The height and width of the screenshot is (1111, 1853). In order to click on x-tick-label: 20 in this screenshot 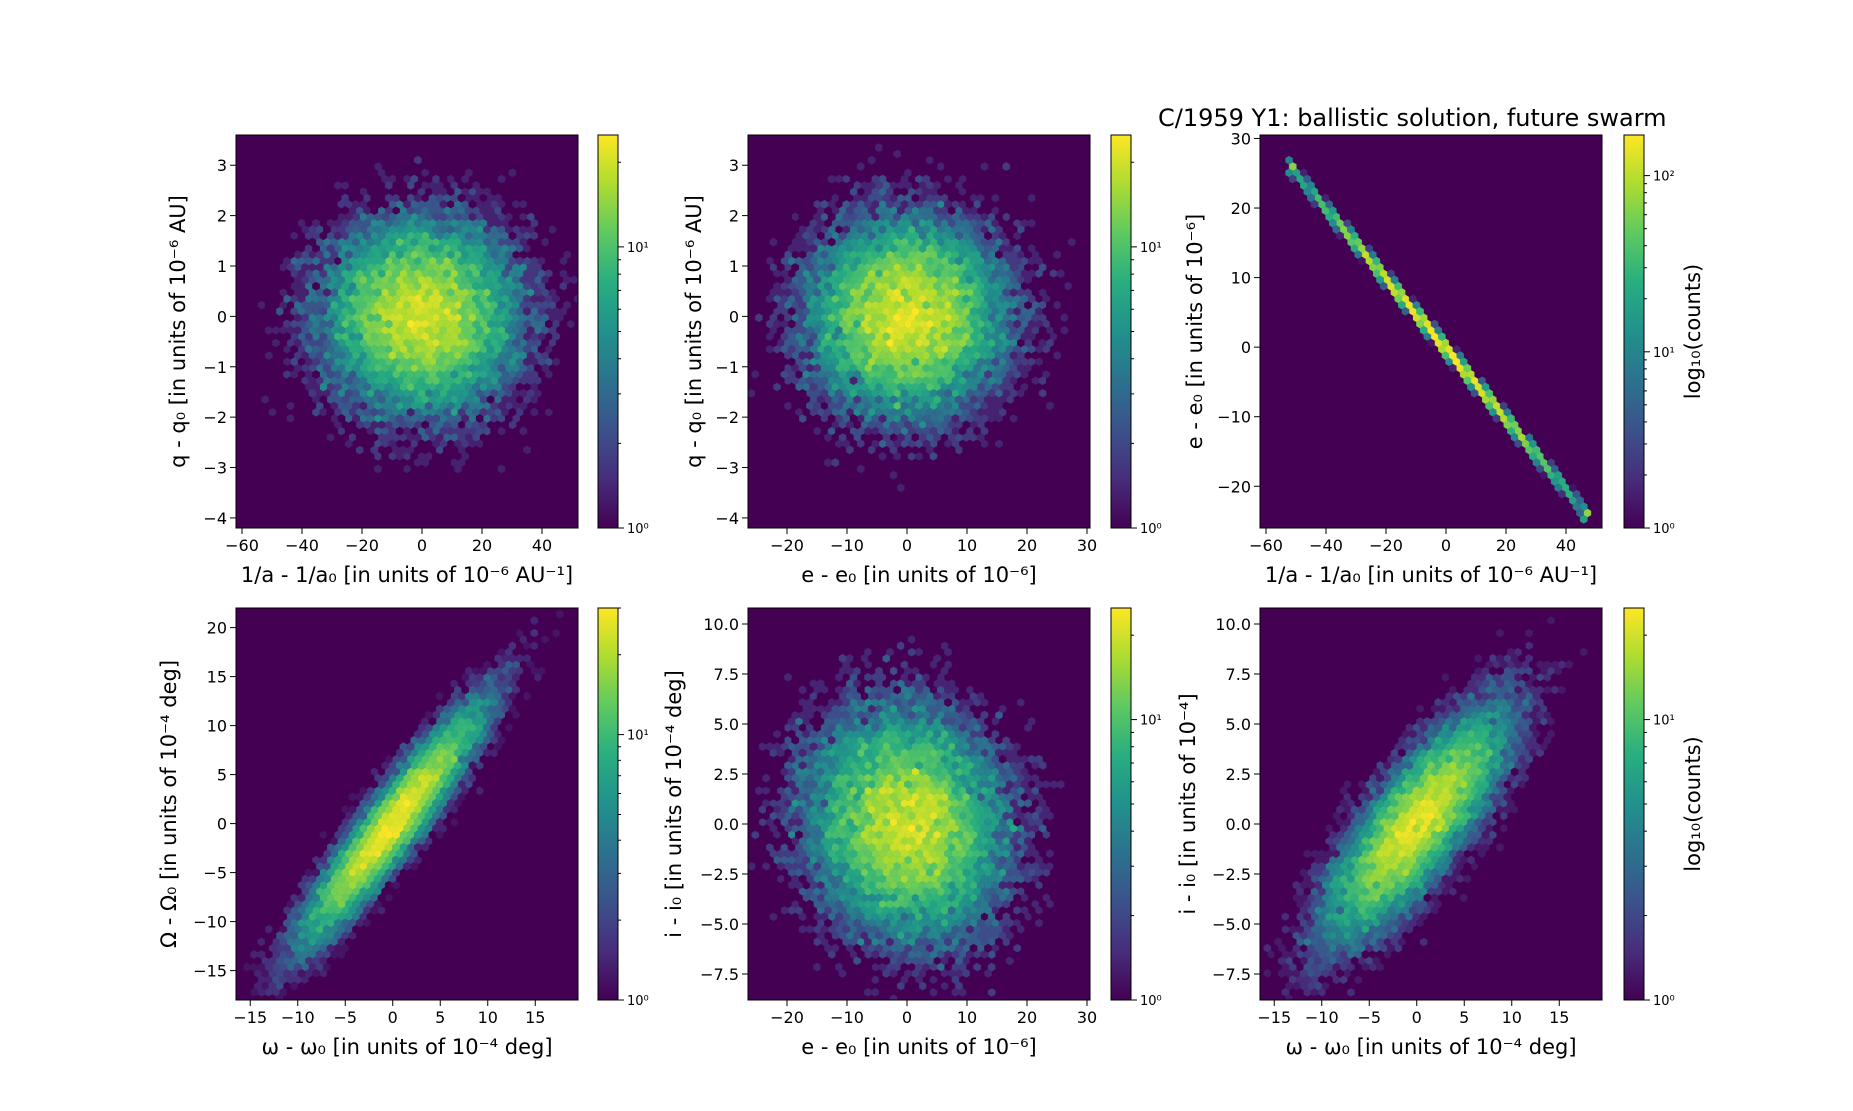, I will do `click(1027, 545)`.